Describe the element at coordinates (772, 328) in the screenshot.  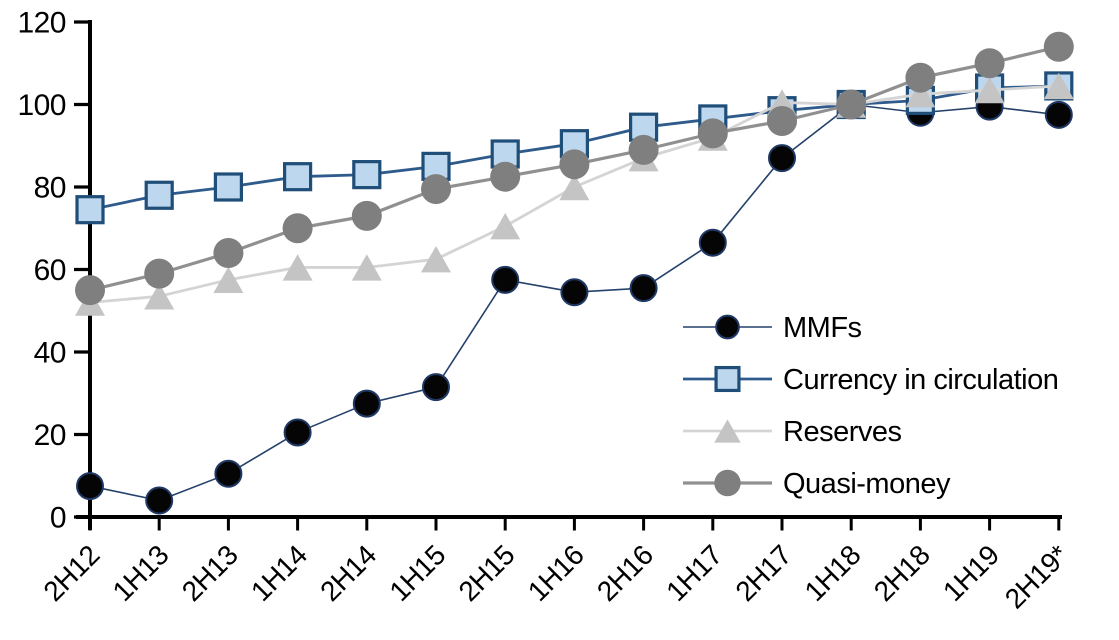
I see `legend-item-mmfs: MMFs` at that location.